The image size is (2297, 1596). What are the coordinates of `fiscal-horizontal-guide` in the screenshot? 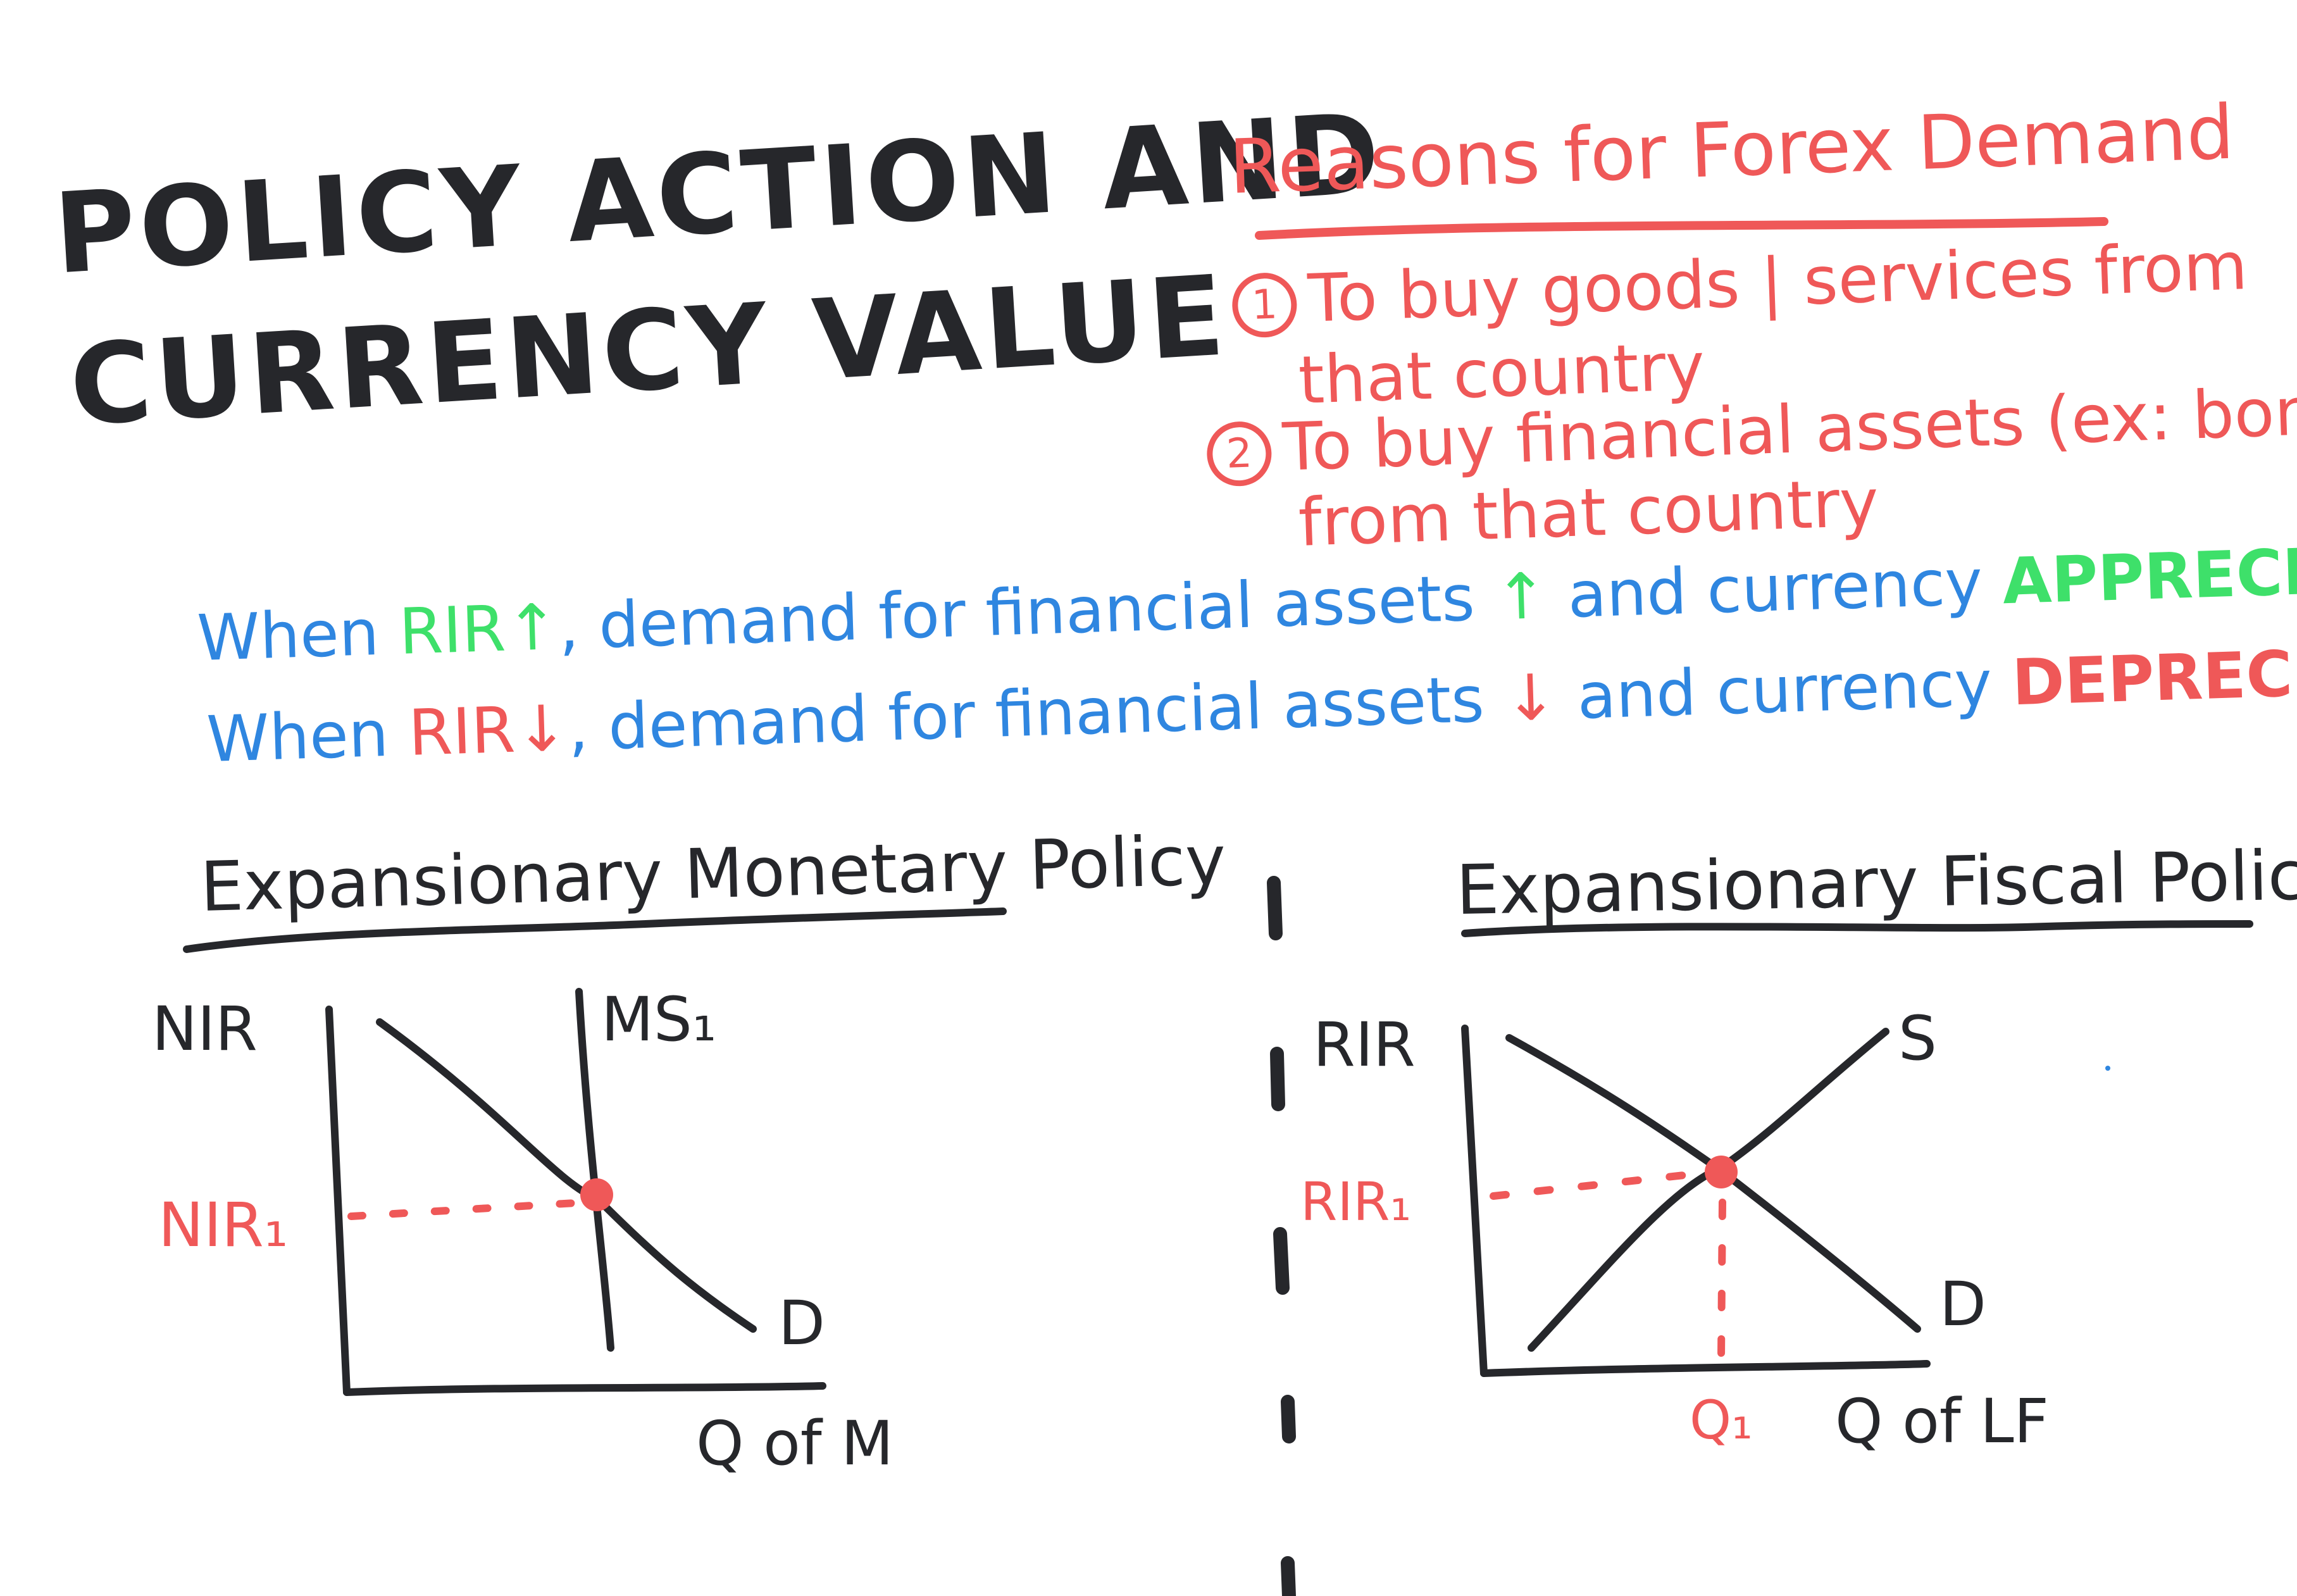 It's located at (1595, 1185).